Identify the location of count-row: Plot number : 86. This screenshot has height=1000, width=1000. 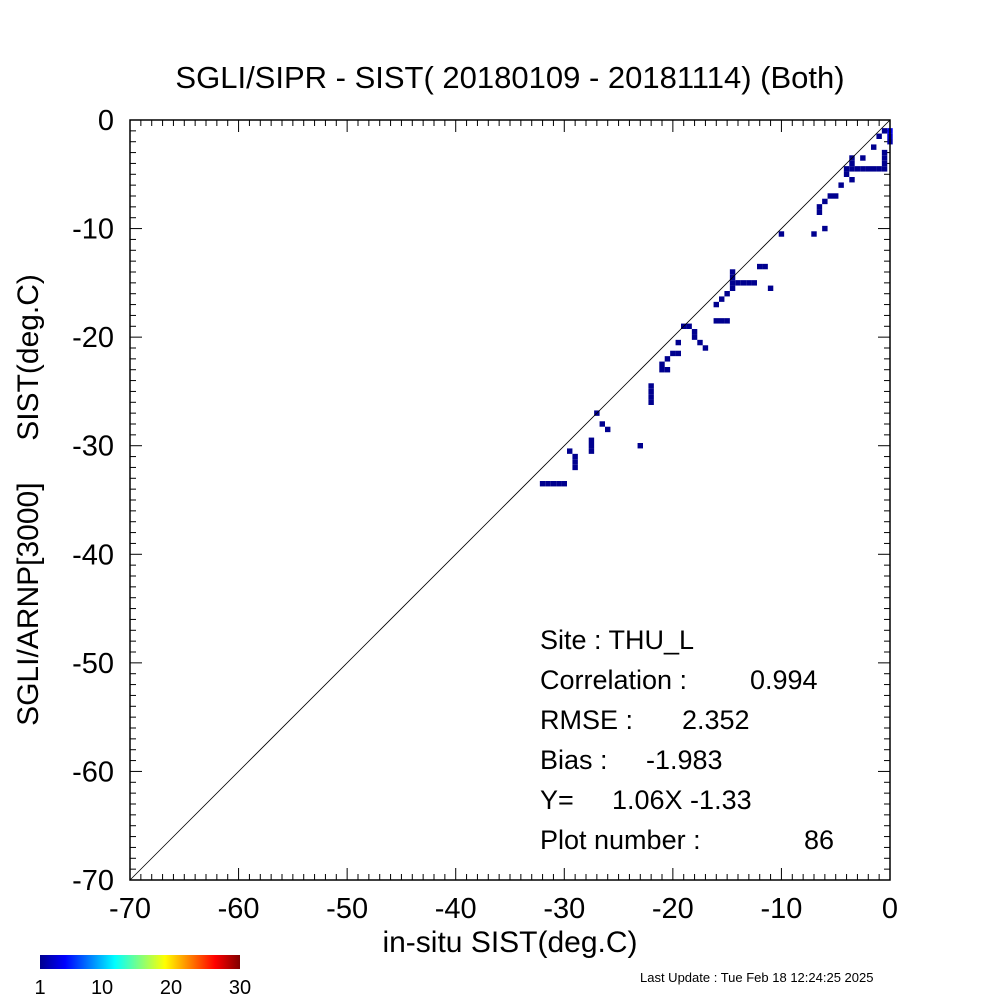
(687, 840).